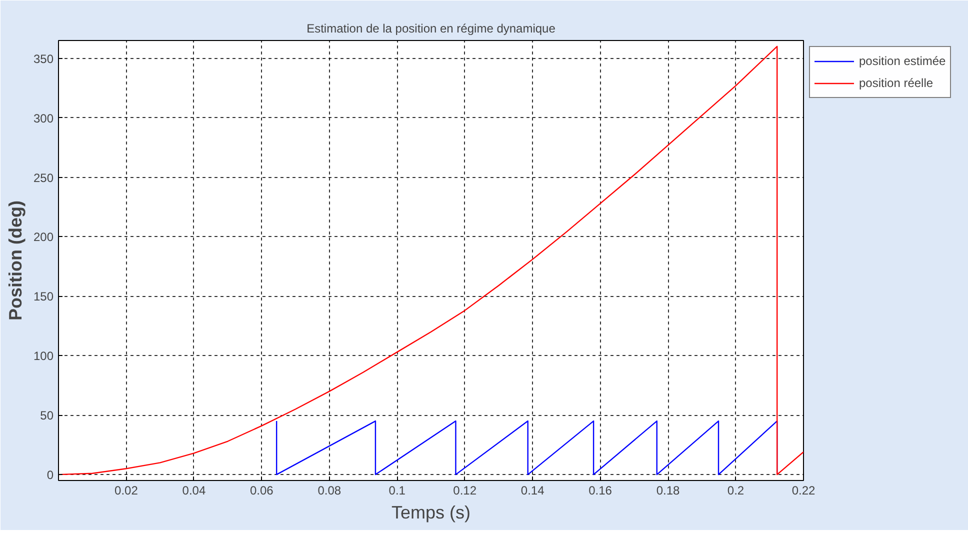  Describe the element at coordinates (262, 491) in the screenshot. I see `x-tick-label: 0.06` at that location.